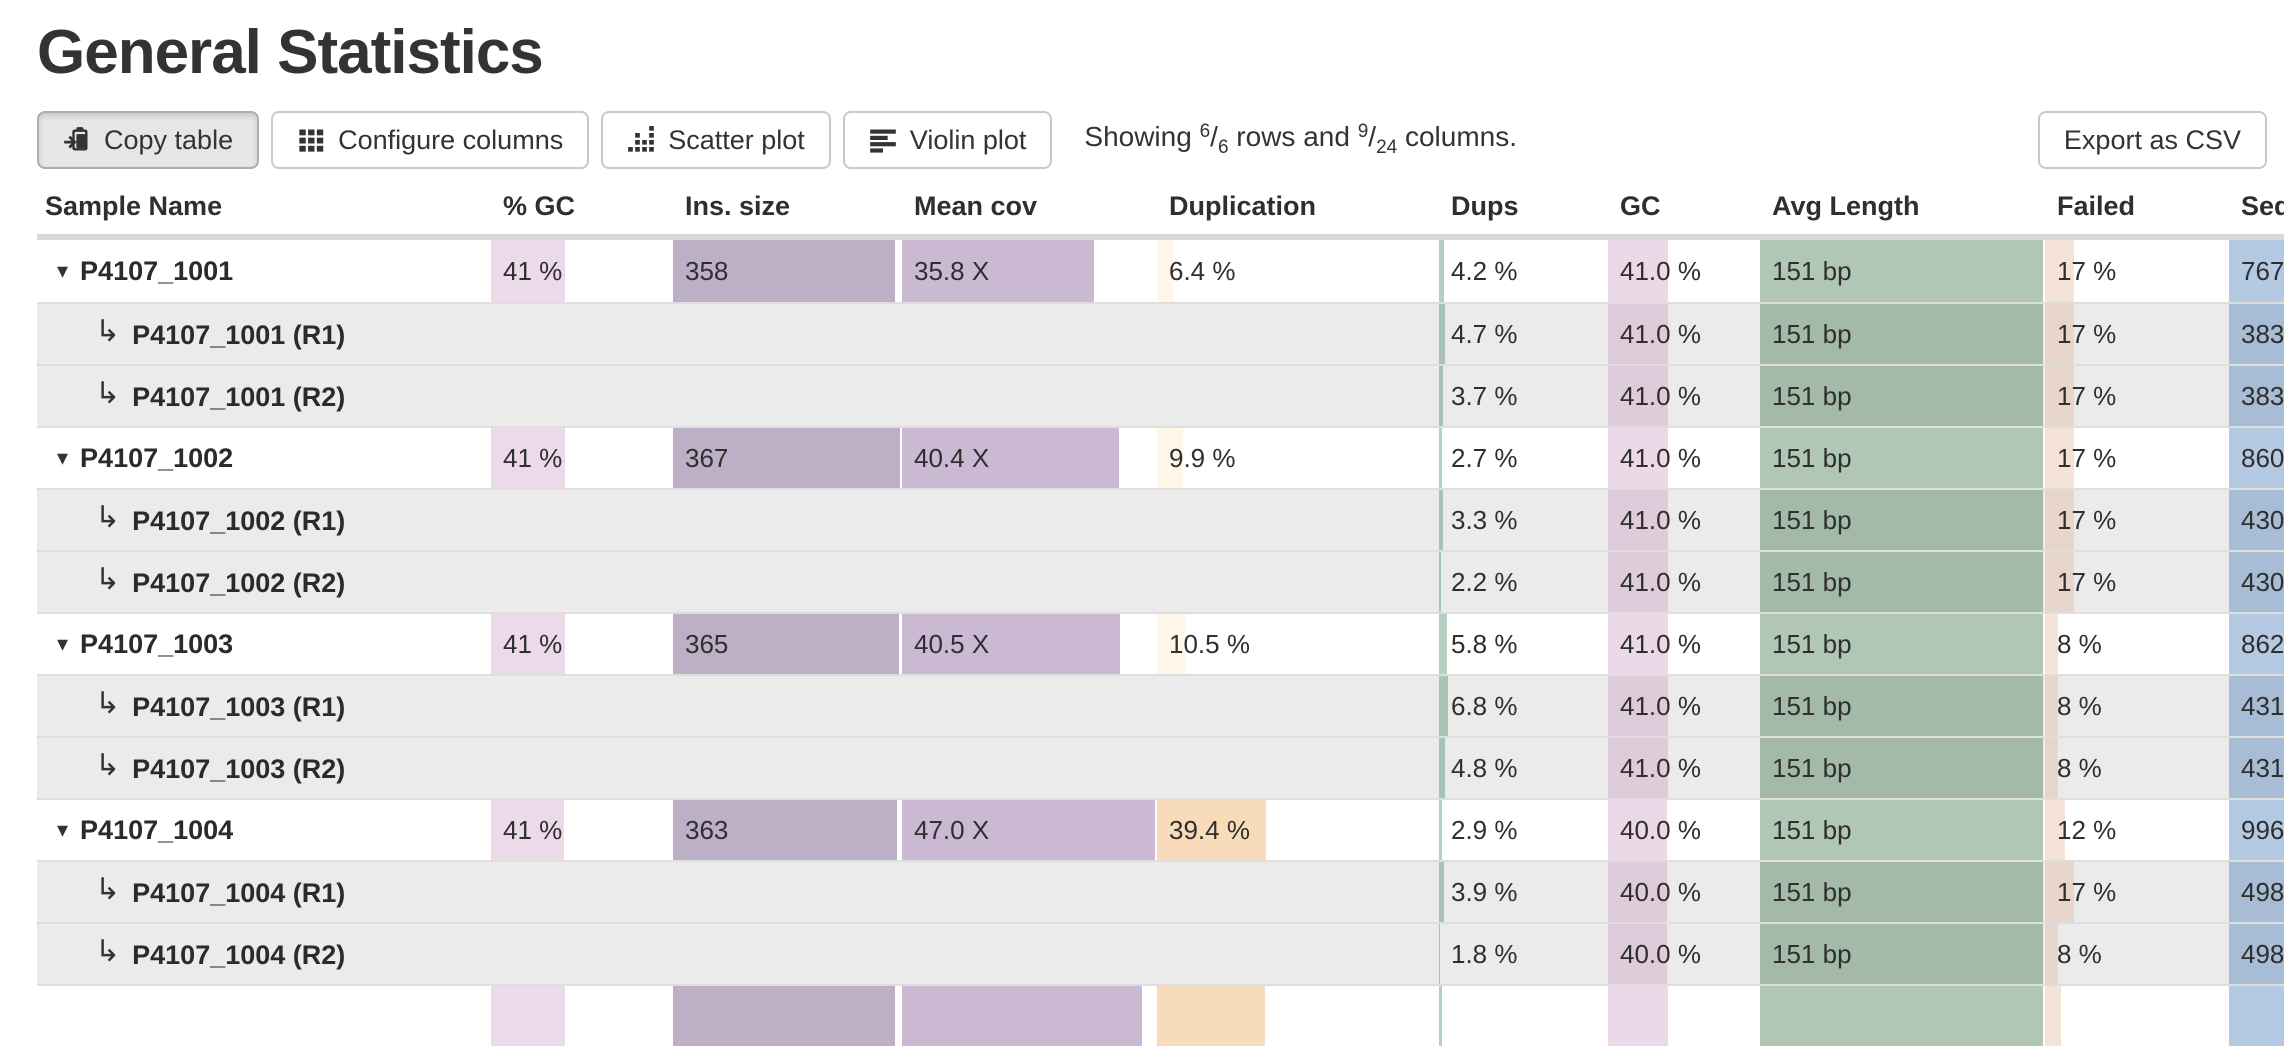 The height and width of the screenshot is (1046, 2284). Describe the element at coordinates (264, 829) in the screenshot. I see `sample-name-cell: ▾ P4107_1004` at that location.